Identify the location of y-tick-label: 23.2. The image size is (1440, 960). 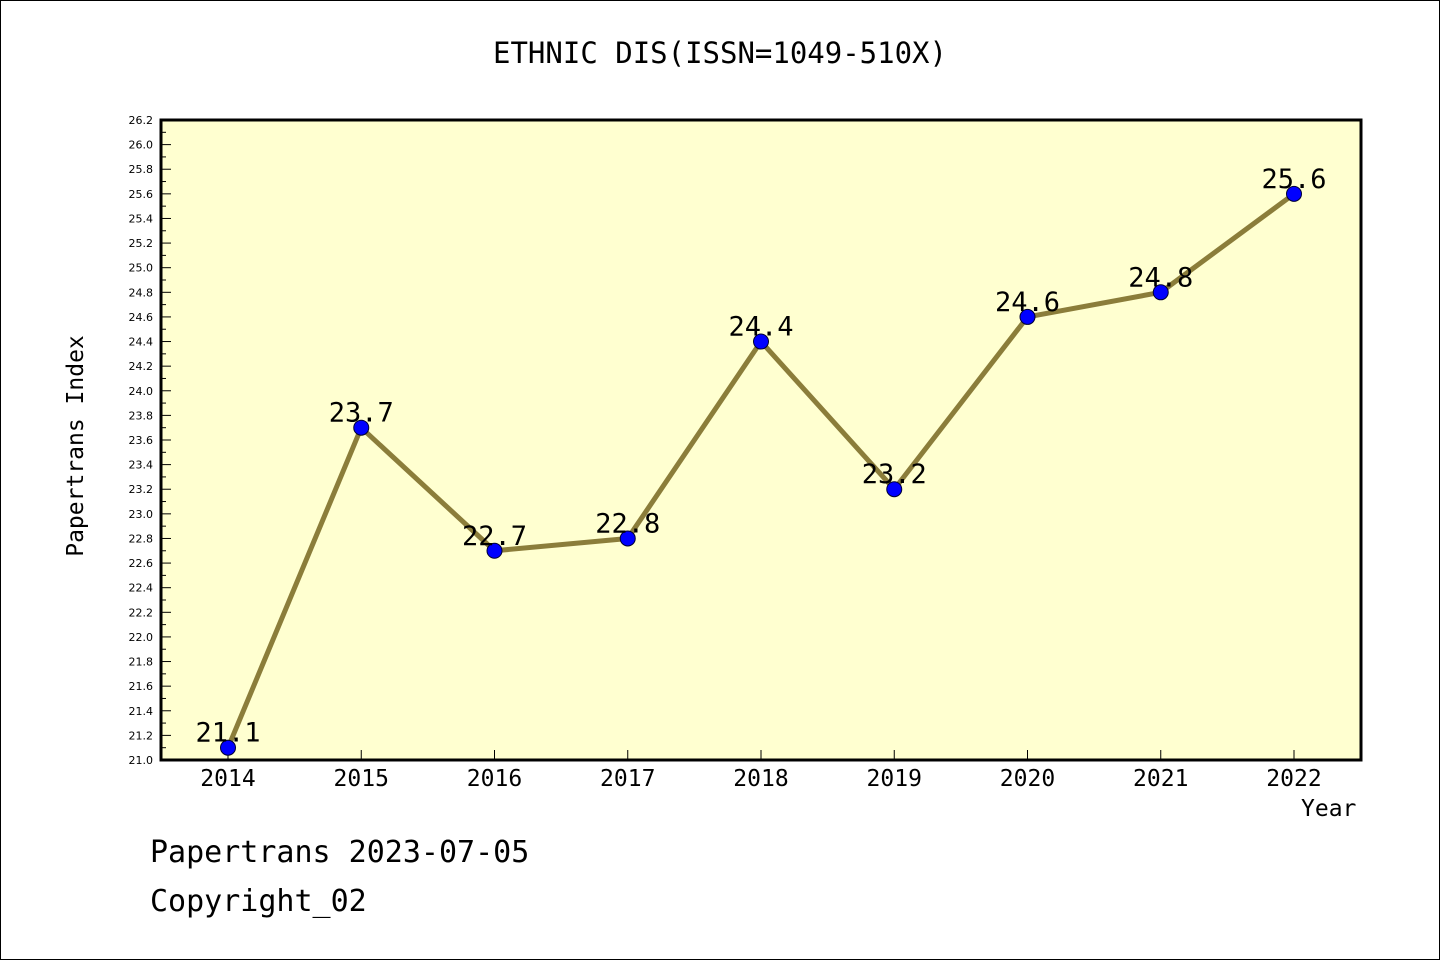
(141, 489).